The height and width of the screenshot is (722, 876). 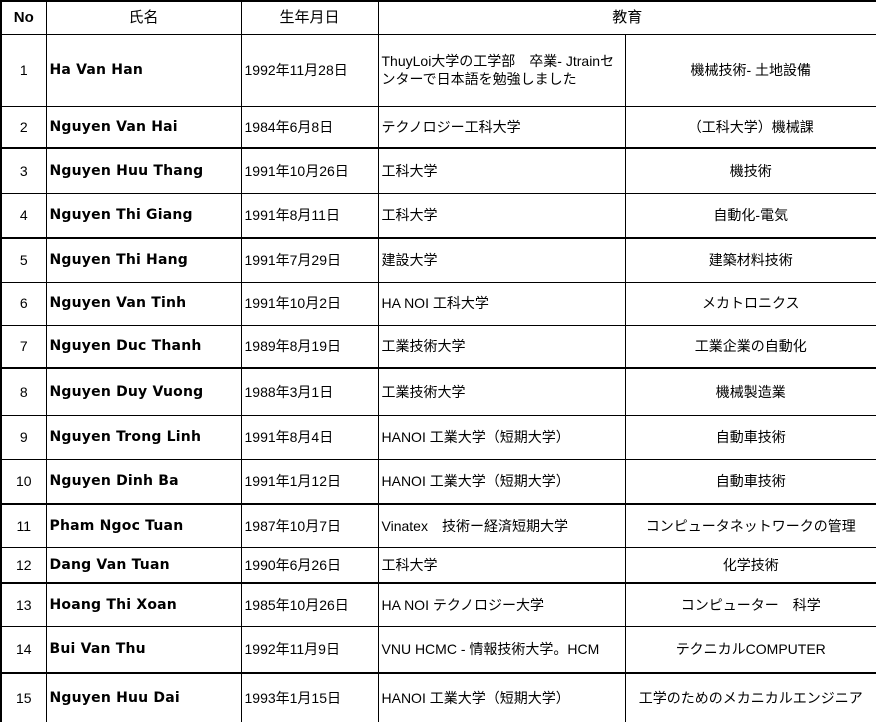 What do you see at coordinates (309, 170) in the screenshot?
I see `cell-dob: 1991年10月26日` at bounding box center [309, 170].